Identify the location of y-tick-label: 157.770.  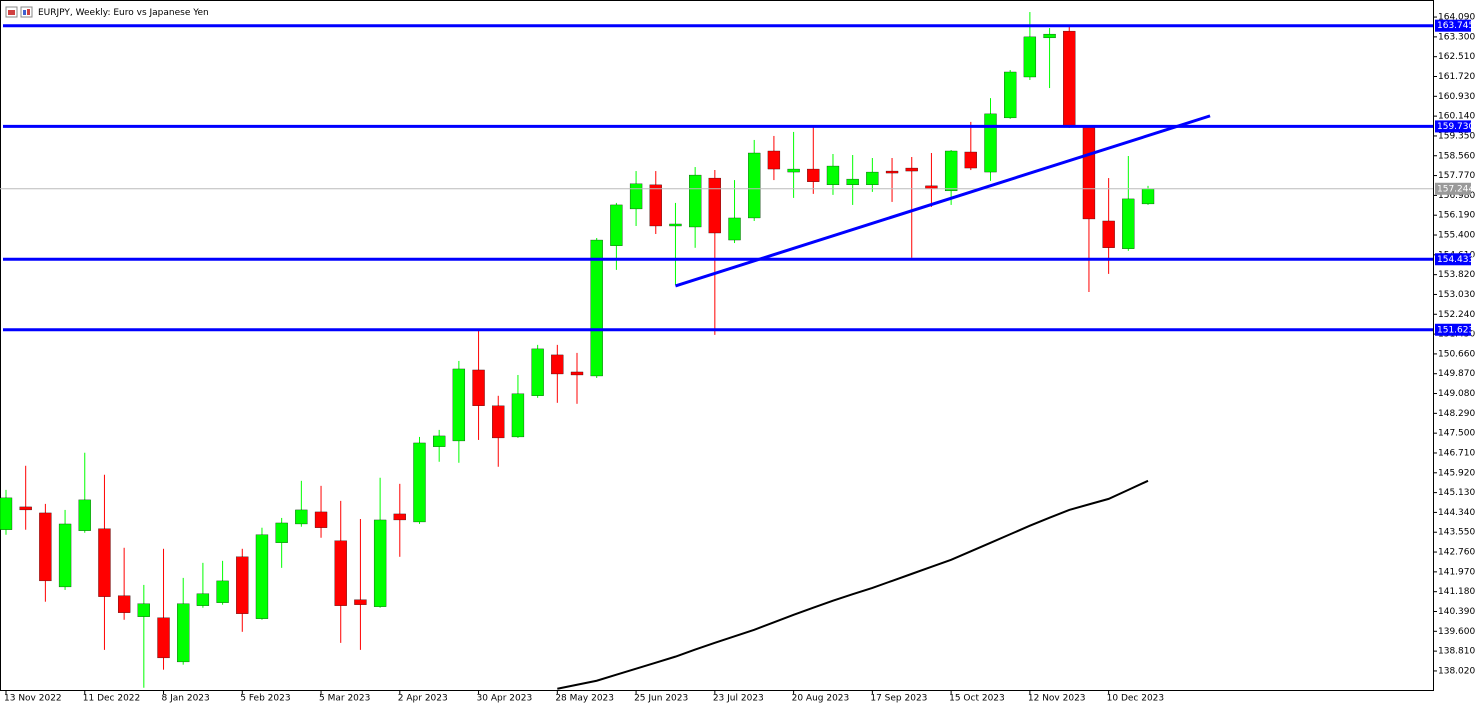
(1456, 176).